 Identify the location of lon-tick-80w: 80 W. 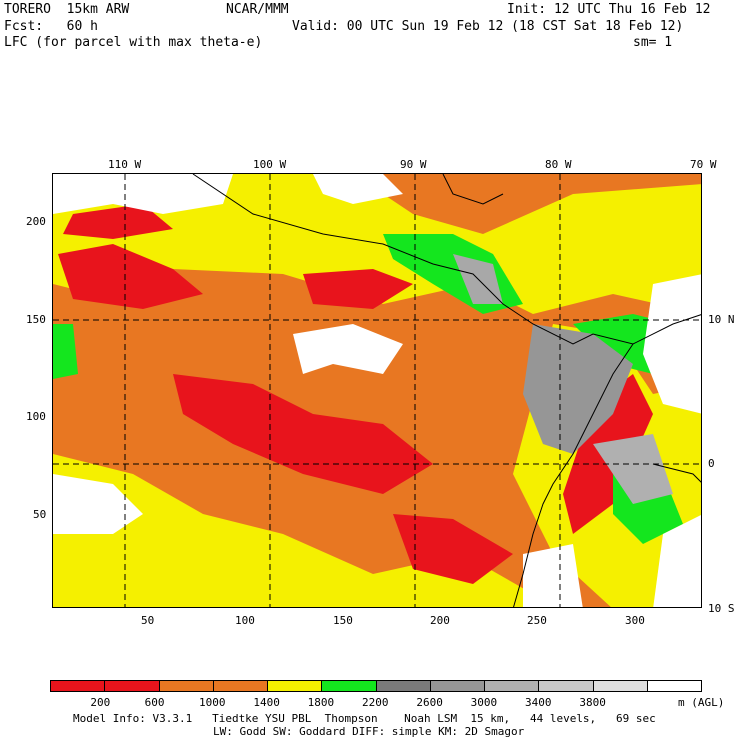
(558, 164).